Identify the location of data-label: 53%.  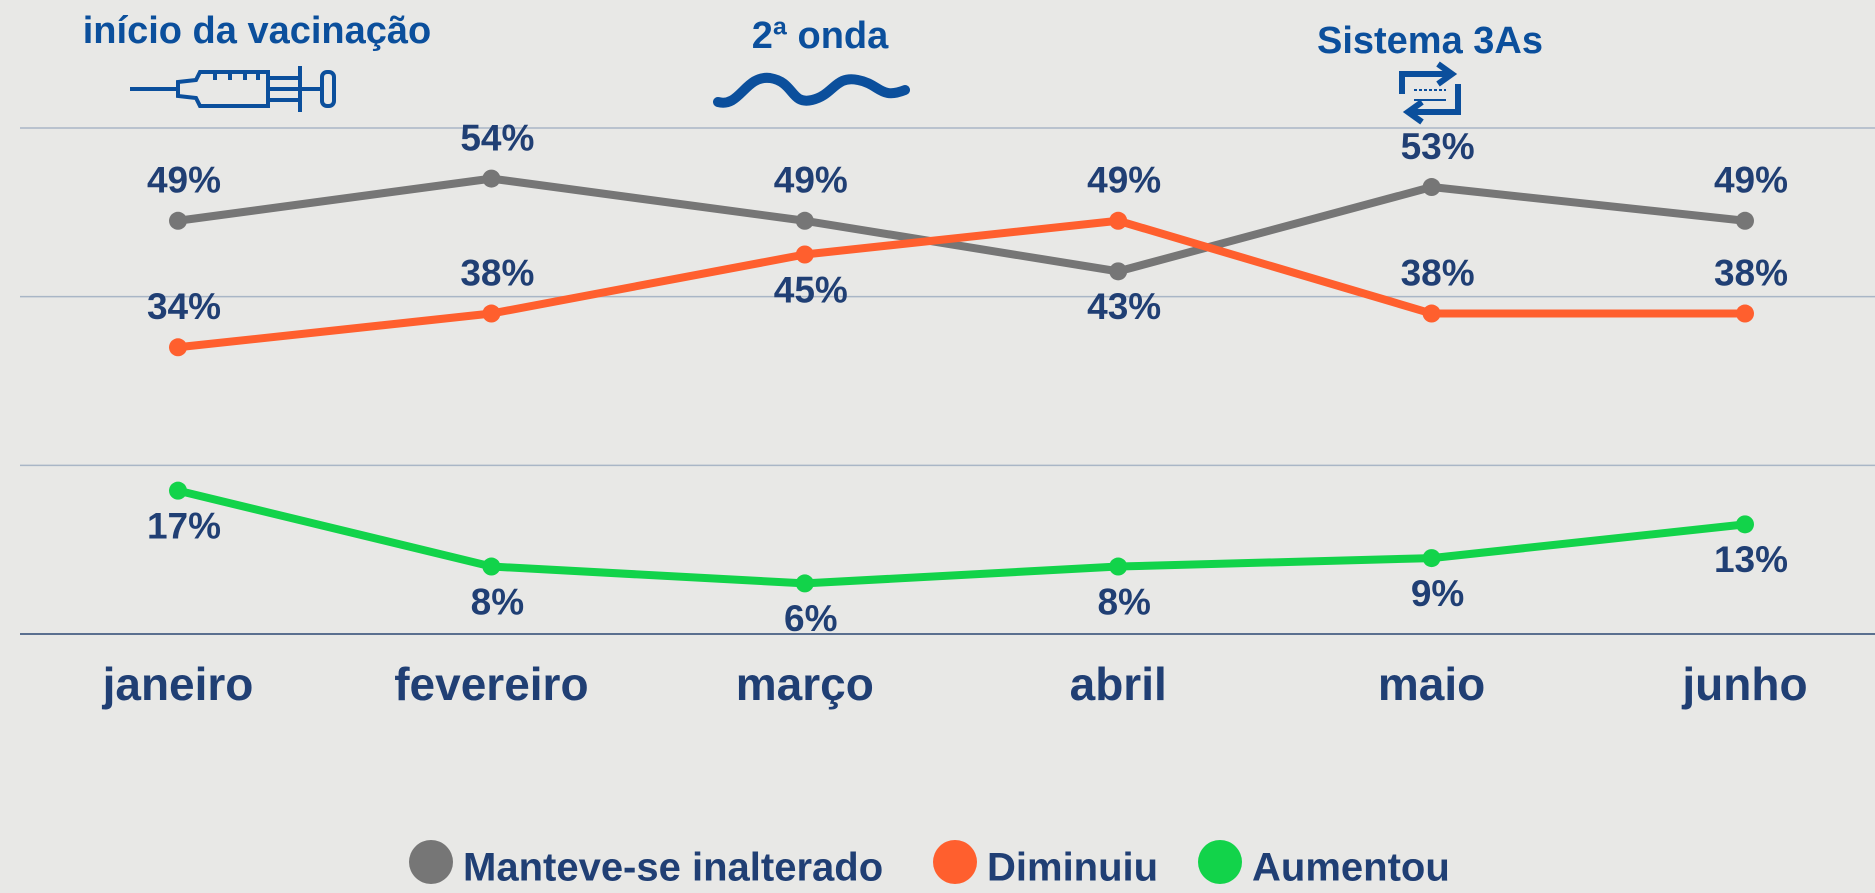
(1438, 146).